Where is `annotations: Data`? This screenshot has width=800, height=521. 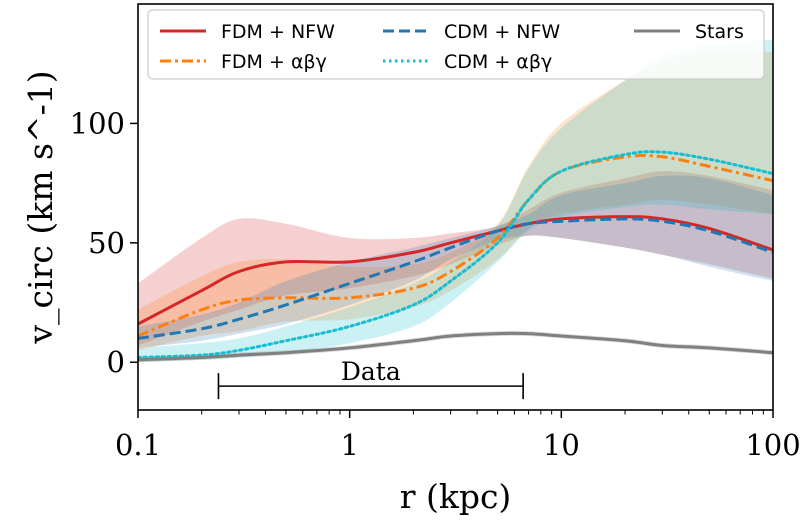 annotations: Data is located at coordinates (370, 378).